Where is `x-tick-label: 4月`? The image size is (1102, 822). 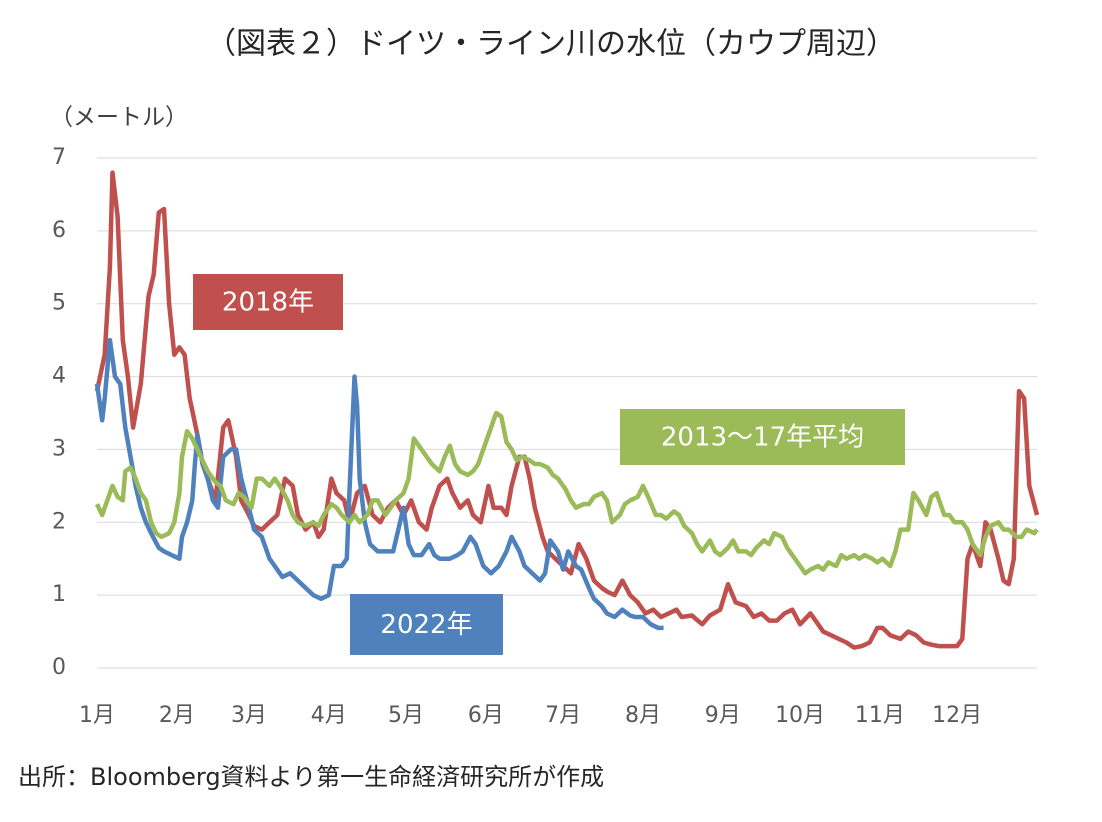
x-tick-label: 4月 is located at coordinates (329, 715).